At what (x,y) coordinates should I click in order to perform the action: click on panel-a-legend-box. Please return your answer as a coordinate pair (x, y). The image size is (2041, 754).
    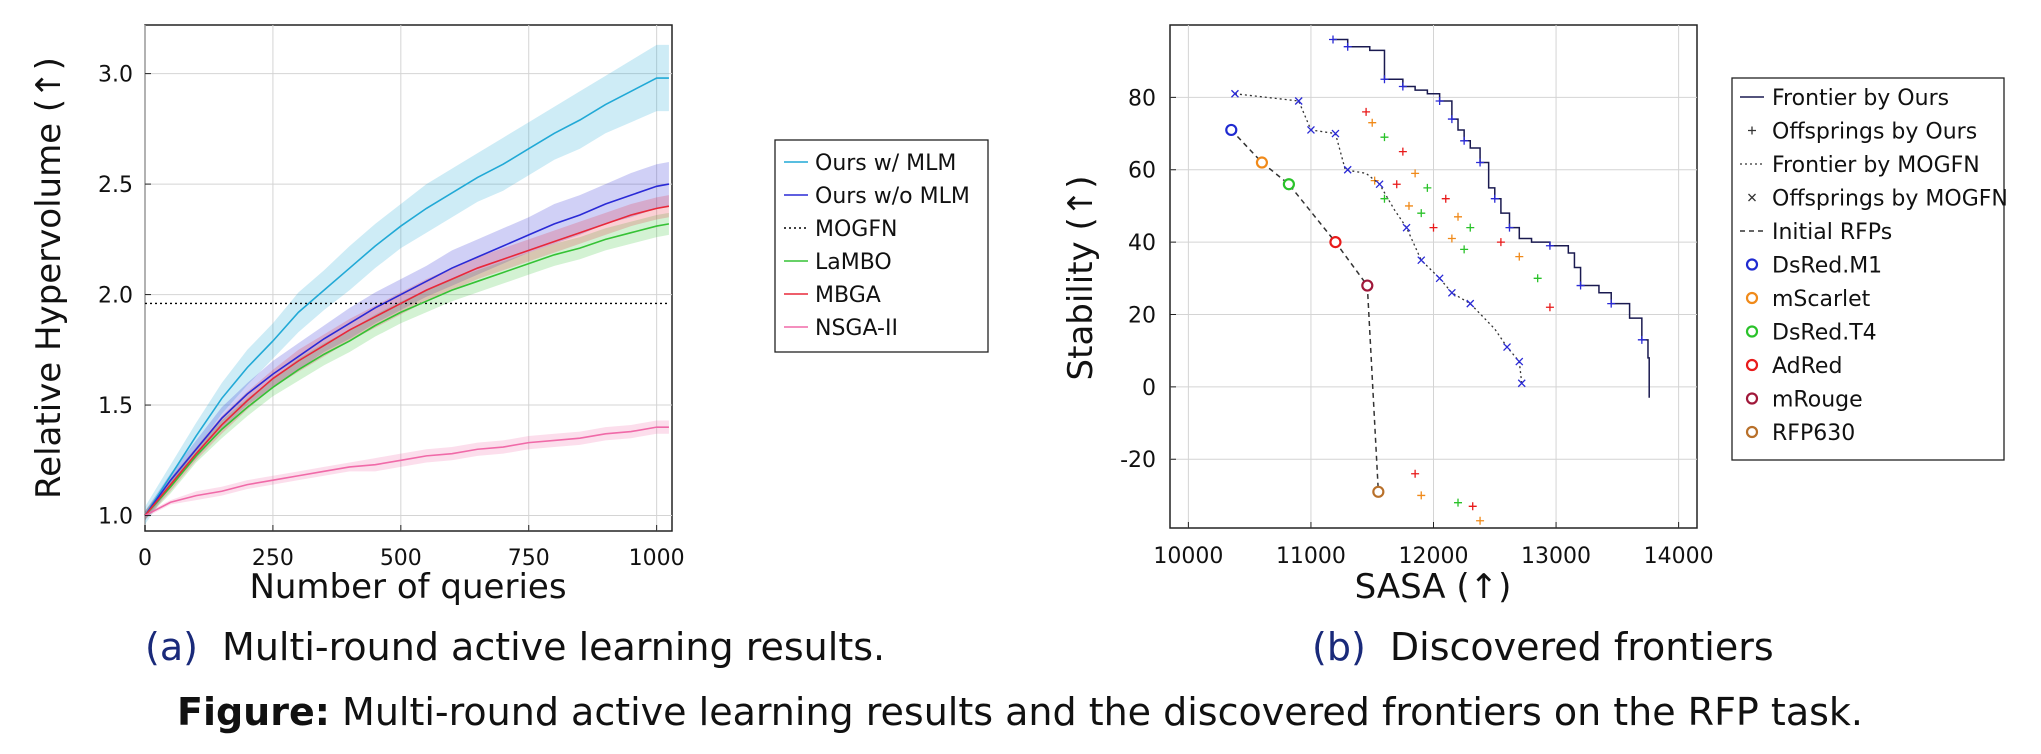
    Looking at the image, I should click on (881, 246).